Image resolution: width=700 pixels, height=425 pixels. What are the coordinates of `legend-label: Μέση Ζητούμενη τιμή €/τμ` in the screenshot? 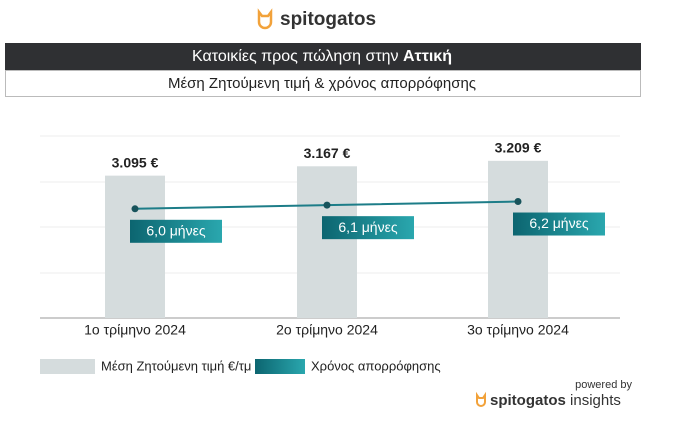 It's located at (176, 365).